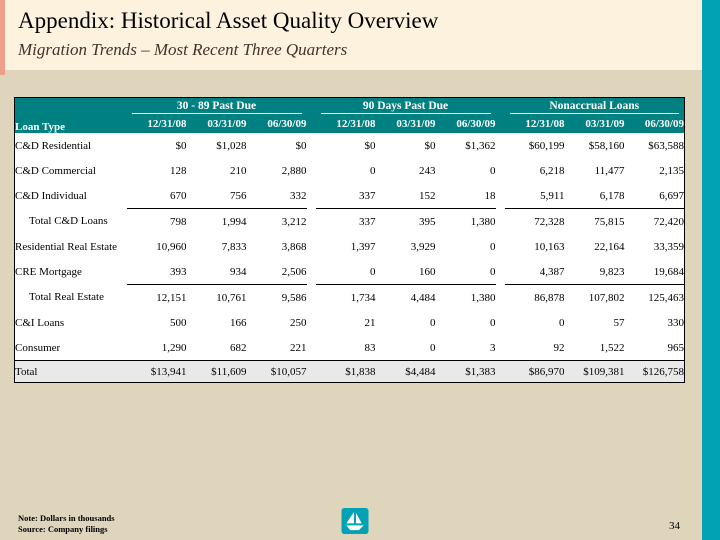  Describe the element at coordinates (298, 322) in the screenshot. I see `value-cell: 250` at that location.